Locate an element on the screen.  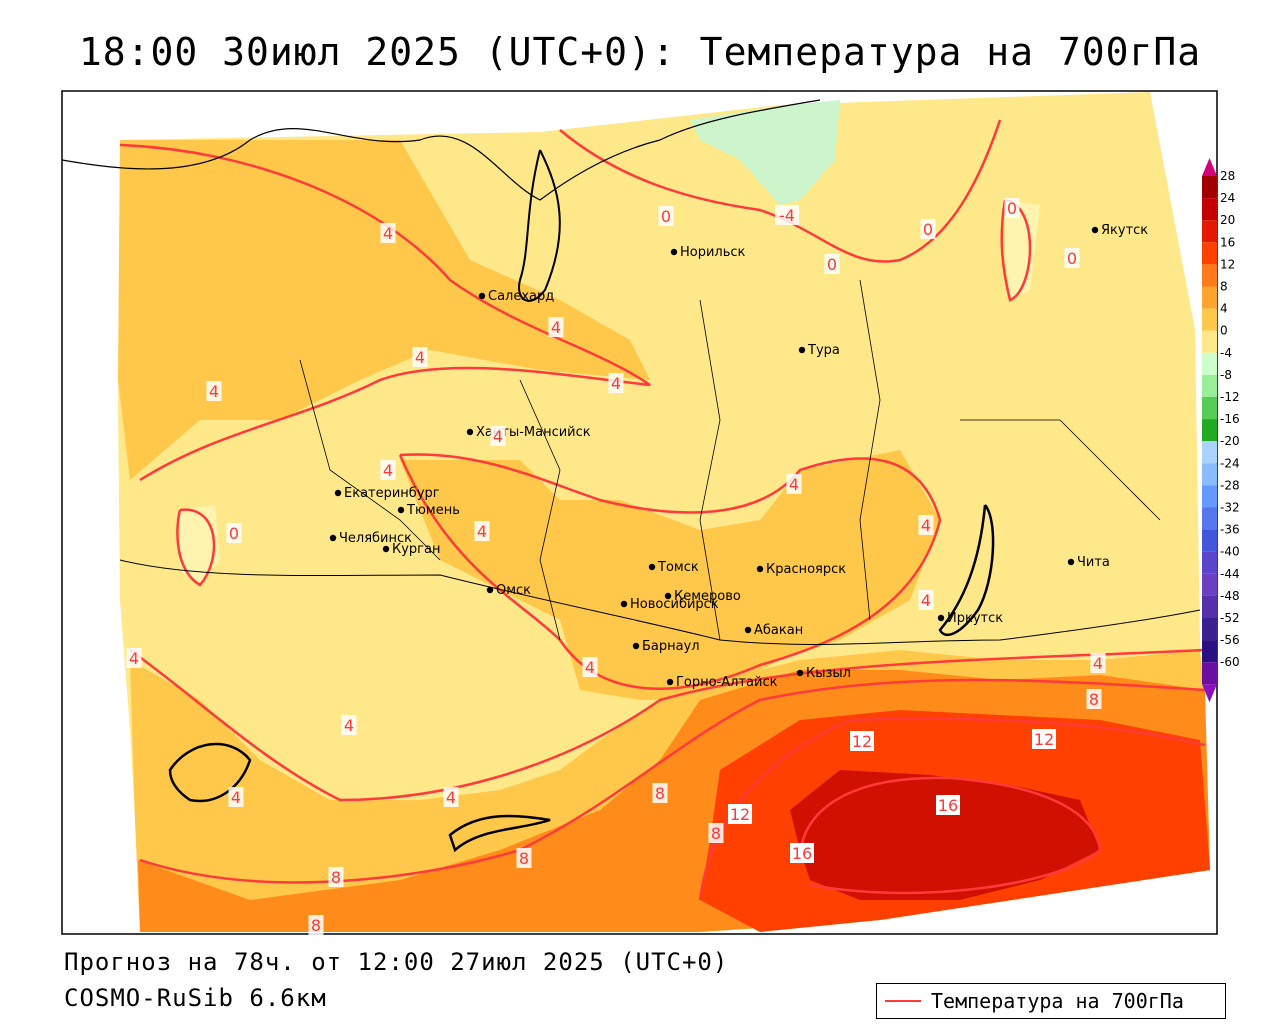
legend-label: Температура на 700гПа is located at coordinates (1057, 1001).